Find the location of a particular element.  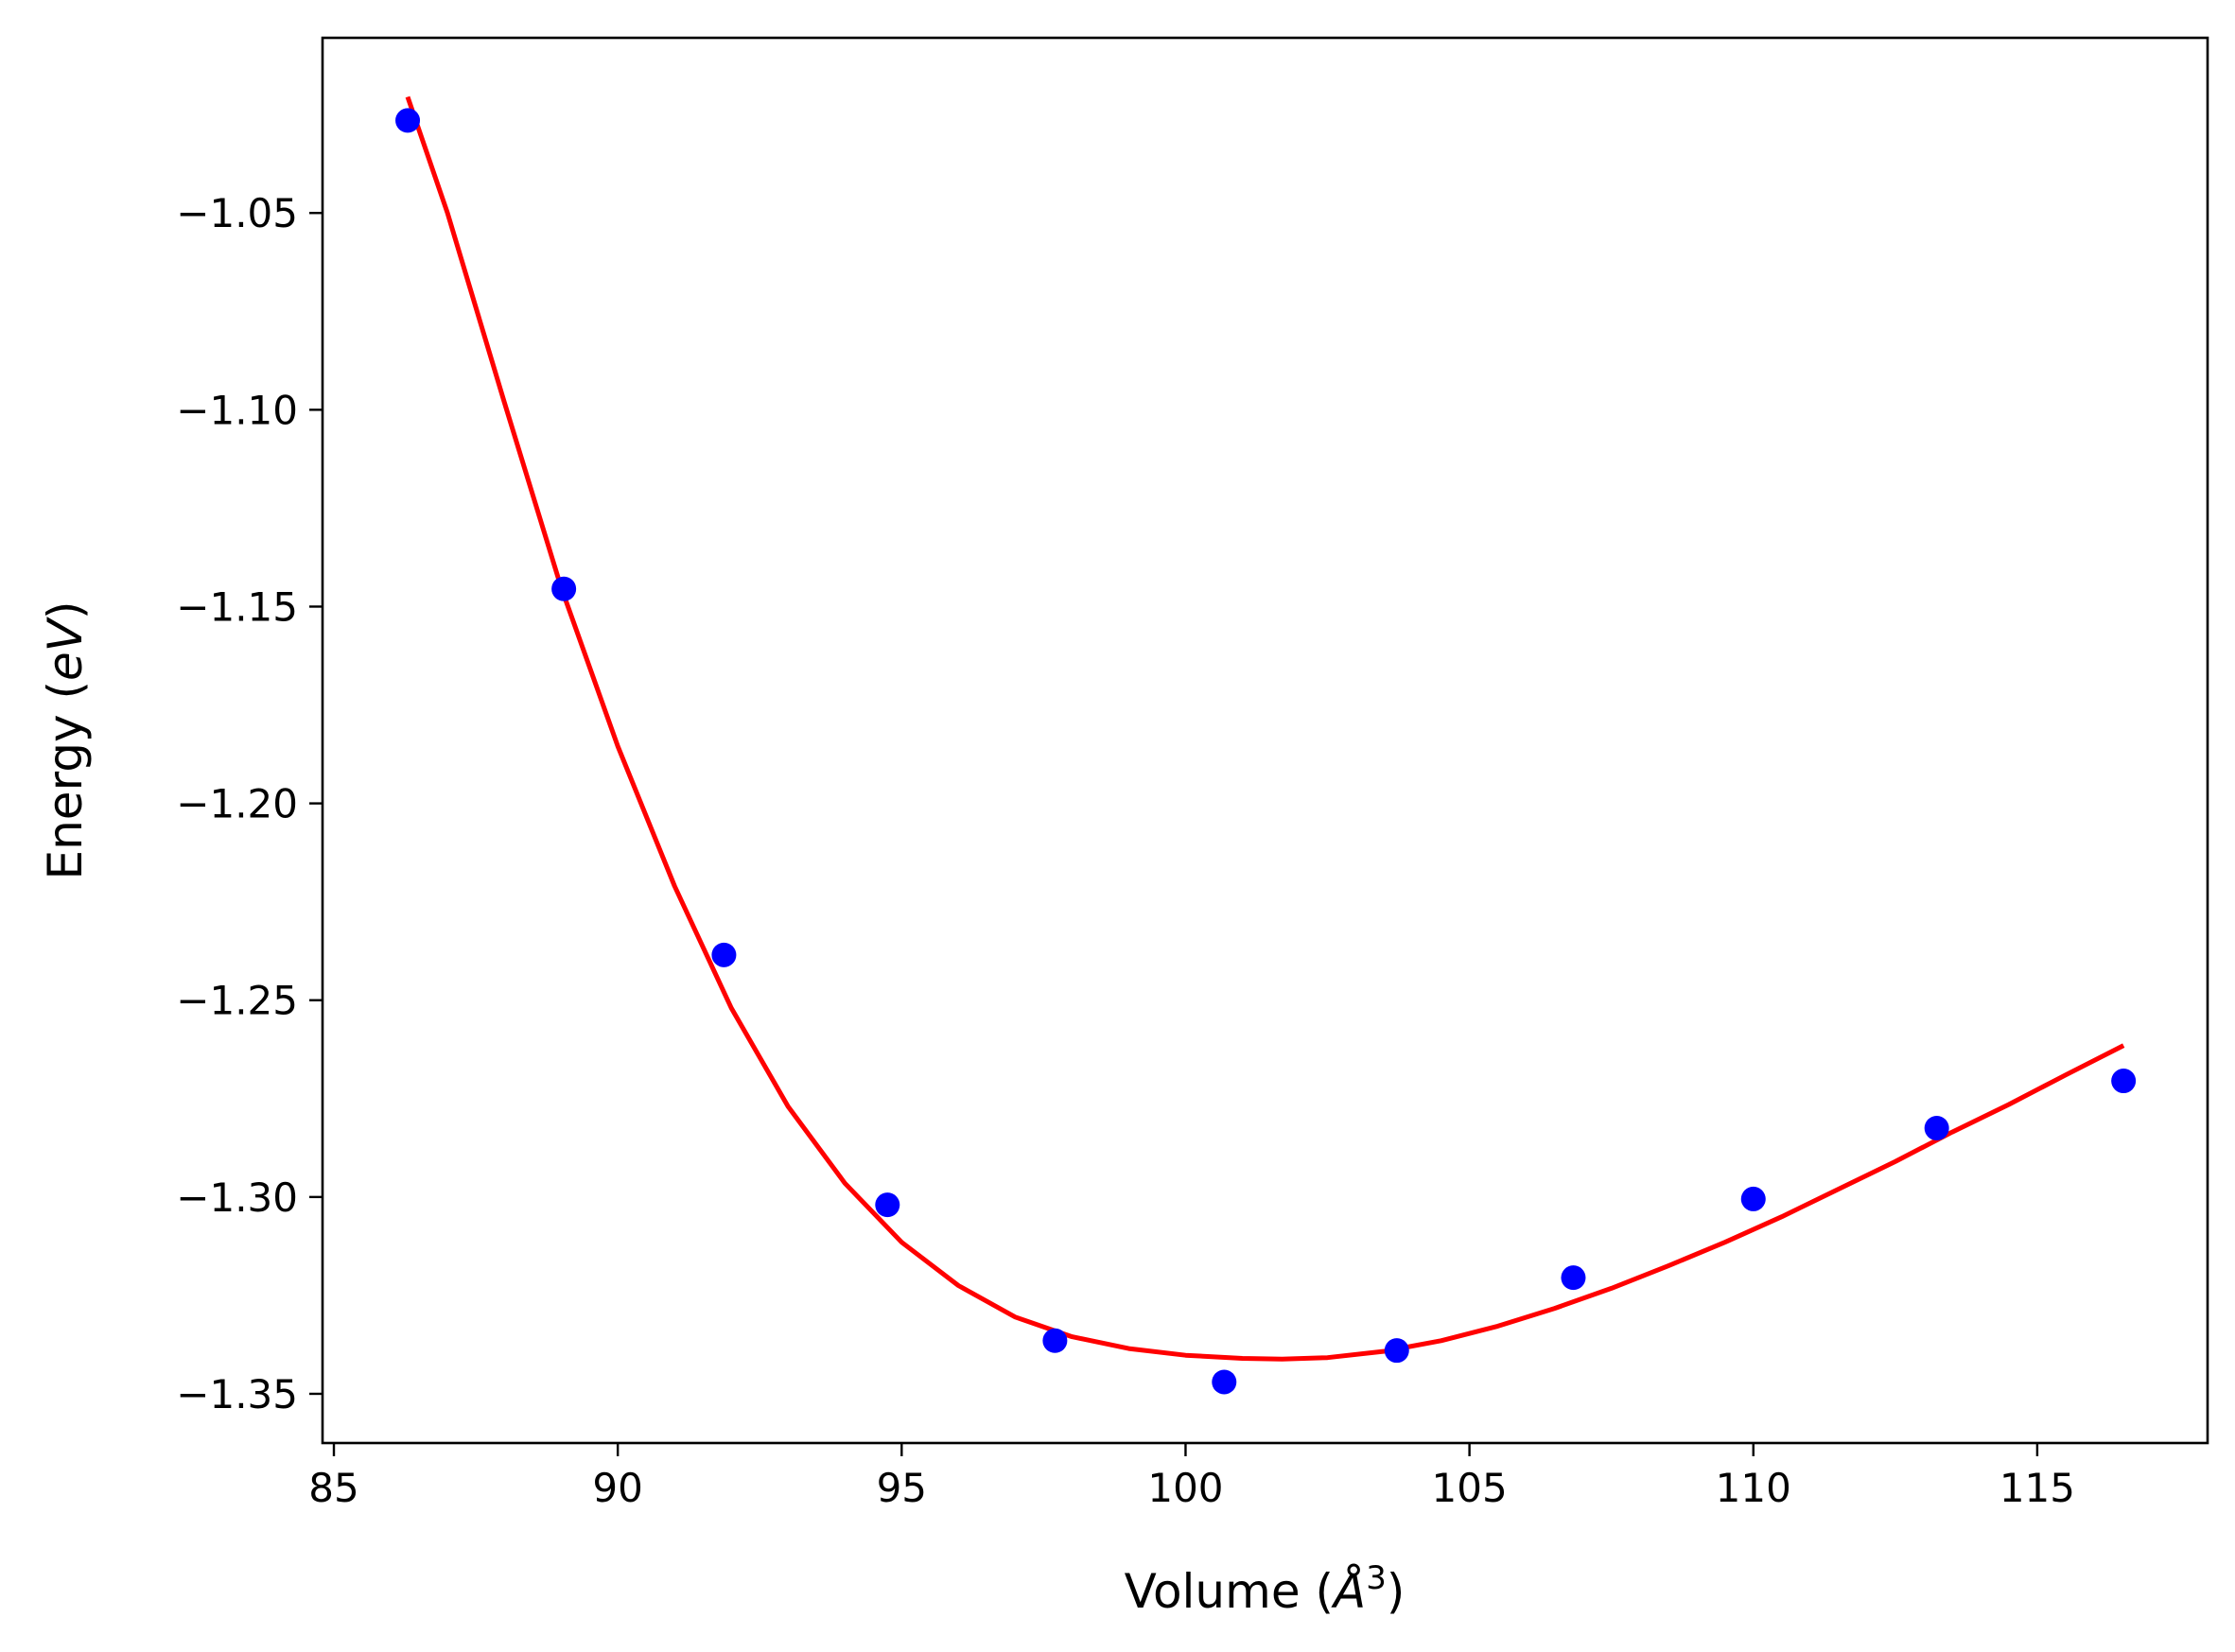

y-tick-label: −1.30 is located at coordinates (237, 1197).